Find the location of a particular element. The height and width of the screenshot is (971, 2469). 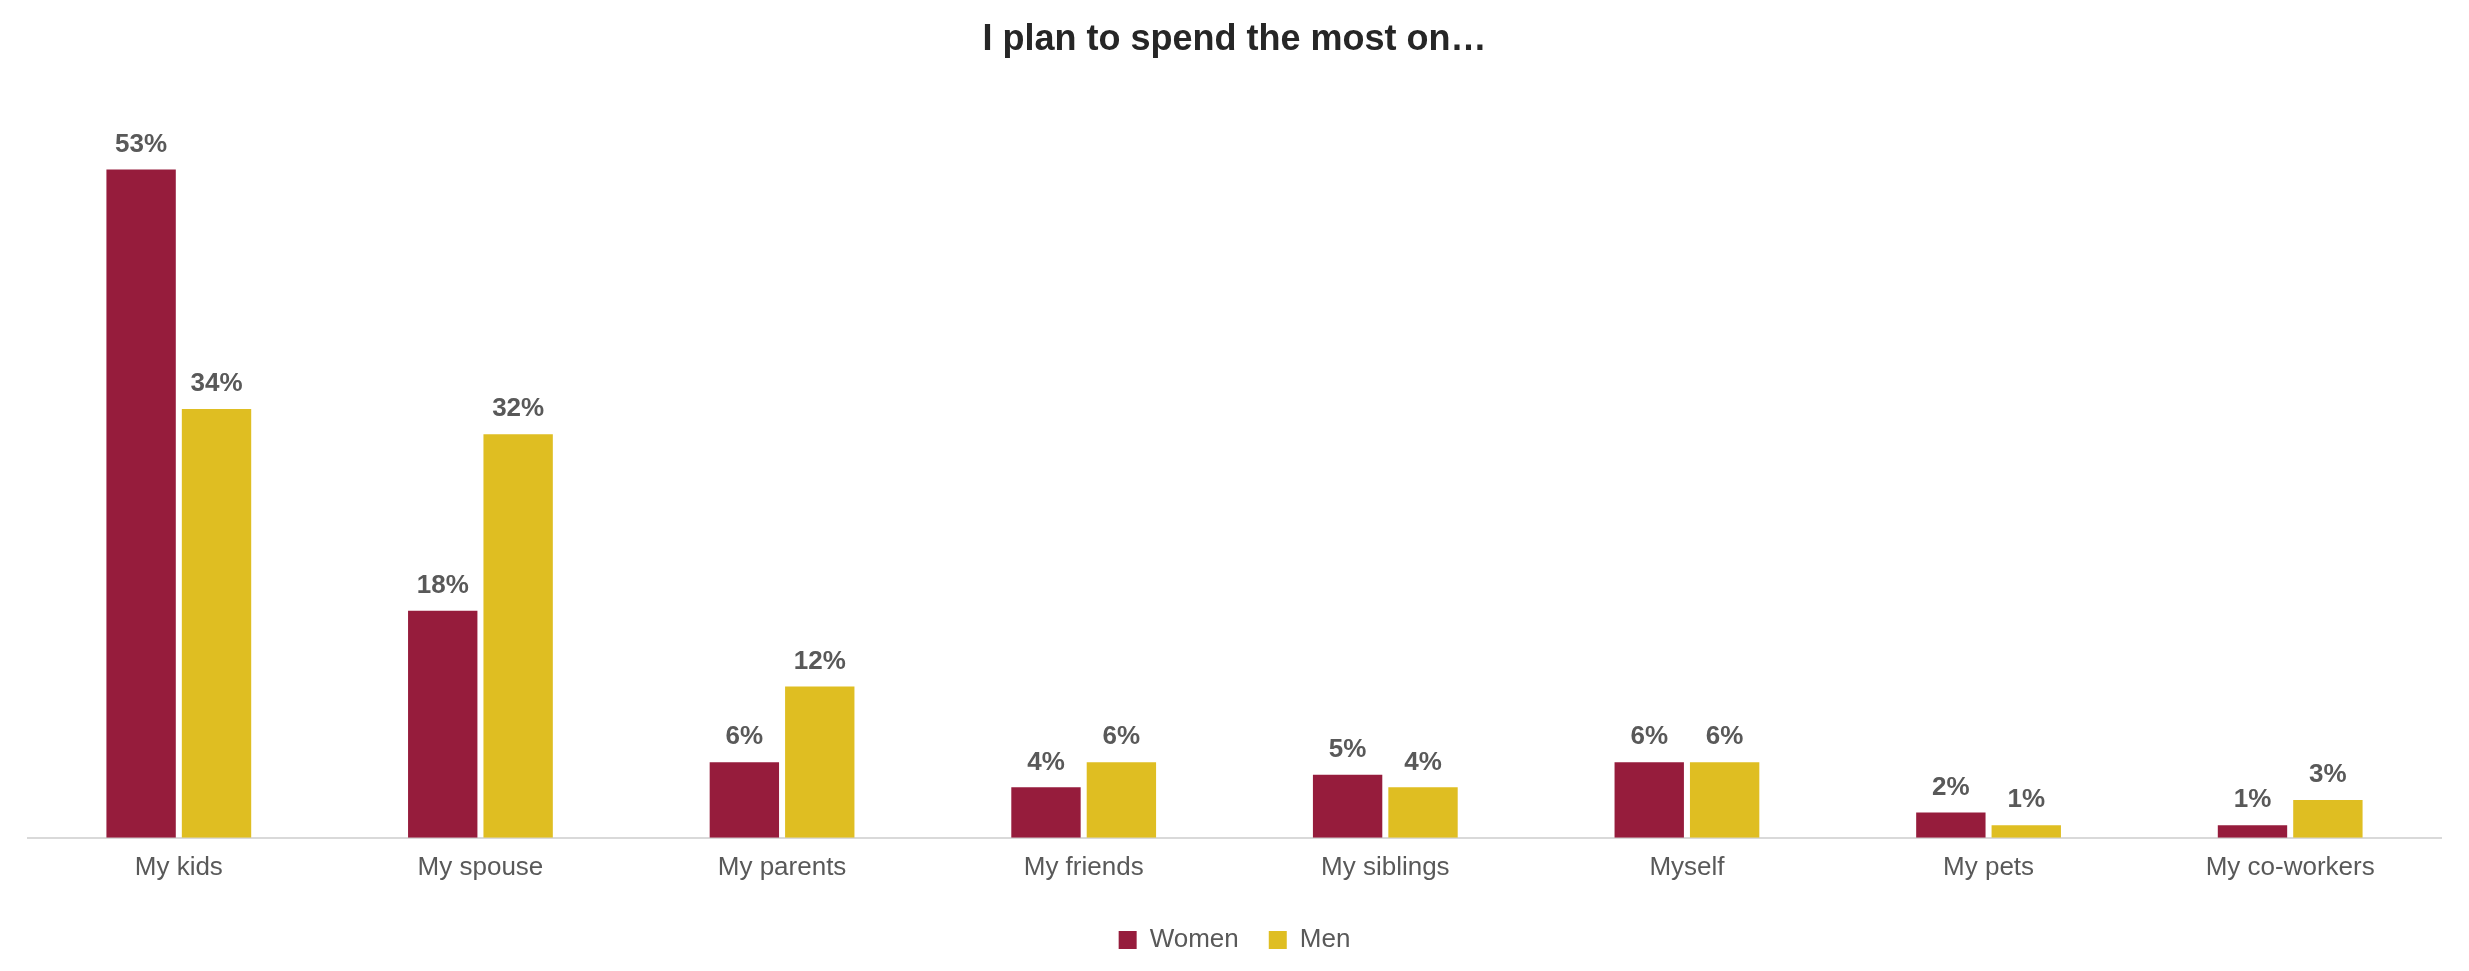

data-label: 2% is located at coordinates (1951, 785).